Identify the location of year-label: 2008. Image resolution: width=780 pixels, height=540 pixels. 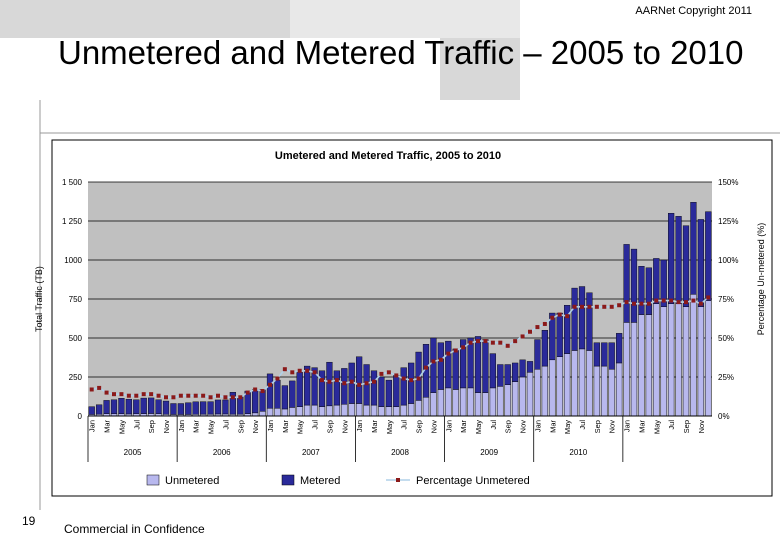
(400, 452).